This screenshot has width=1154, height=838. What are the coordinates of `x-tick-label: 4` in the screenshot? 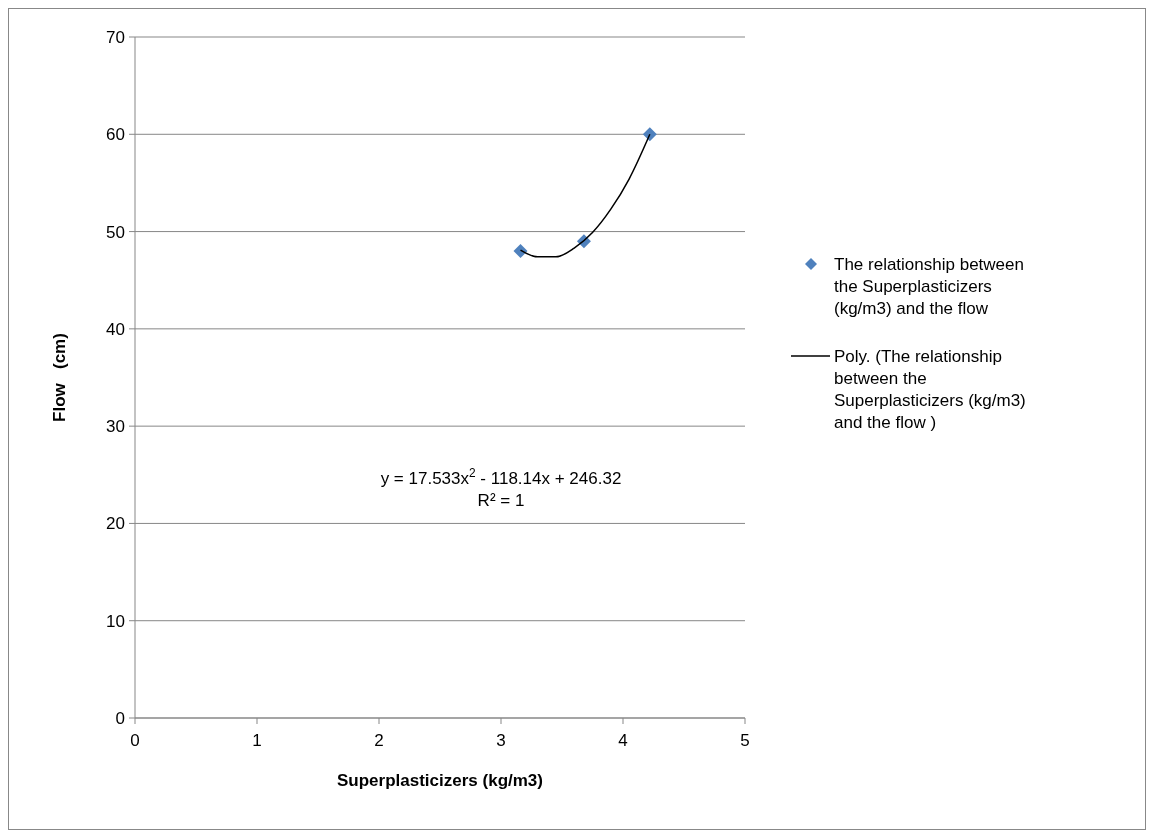 It's located at (623, 740).